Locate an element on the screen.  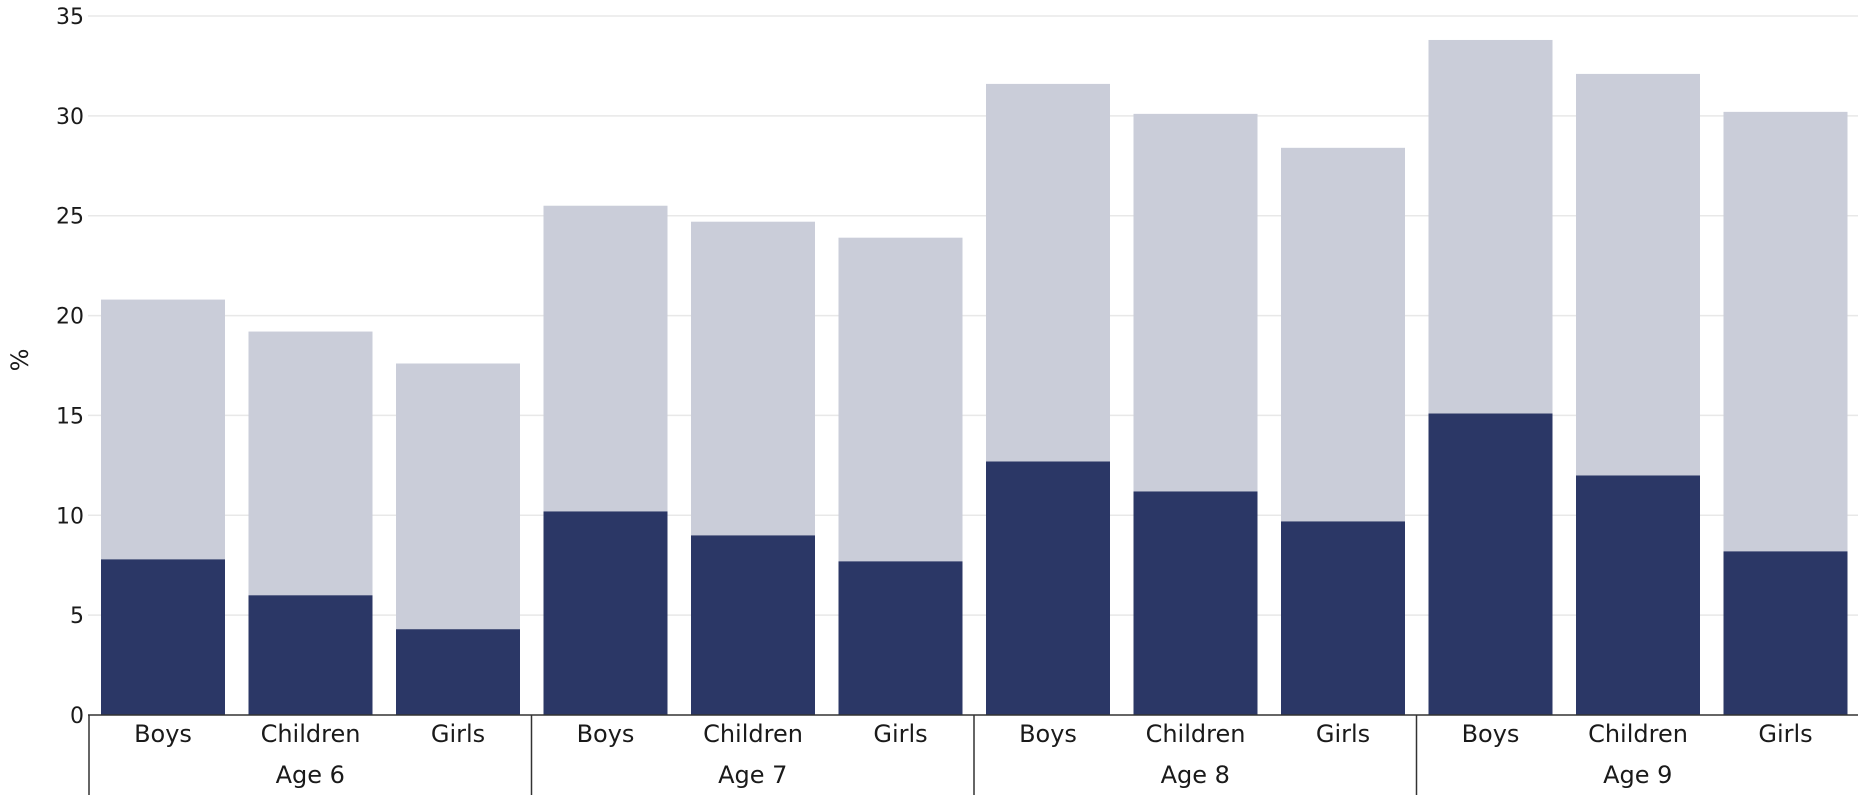
x-group-label: Age 6 is located at coordinates (310, 775).